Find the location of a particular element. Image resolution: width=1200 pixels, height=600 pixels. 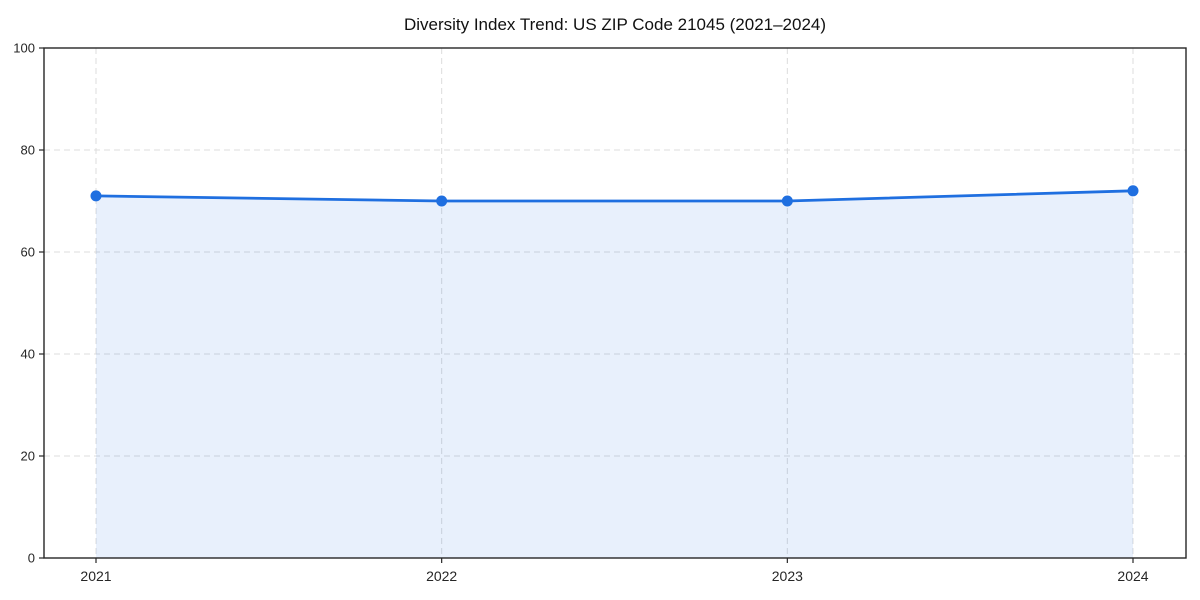

x-tick-label: 2021 is located at coordinates (95, 576).